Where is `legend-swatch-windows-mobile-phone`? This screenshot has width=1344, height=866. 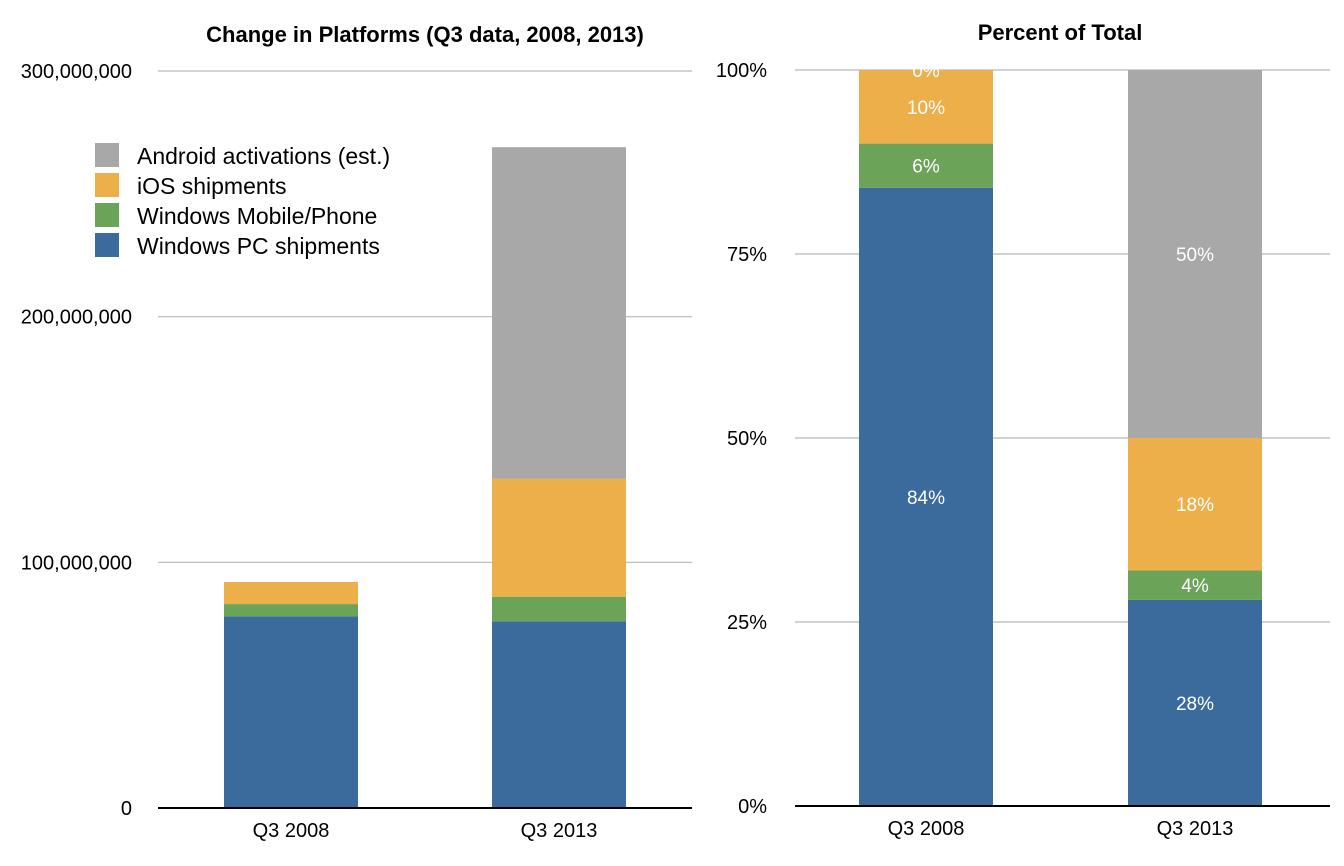
legend-swatch-windows-mobile-phone is located at coordinates (107, 215).